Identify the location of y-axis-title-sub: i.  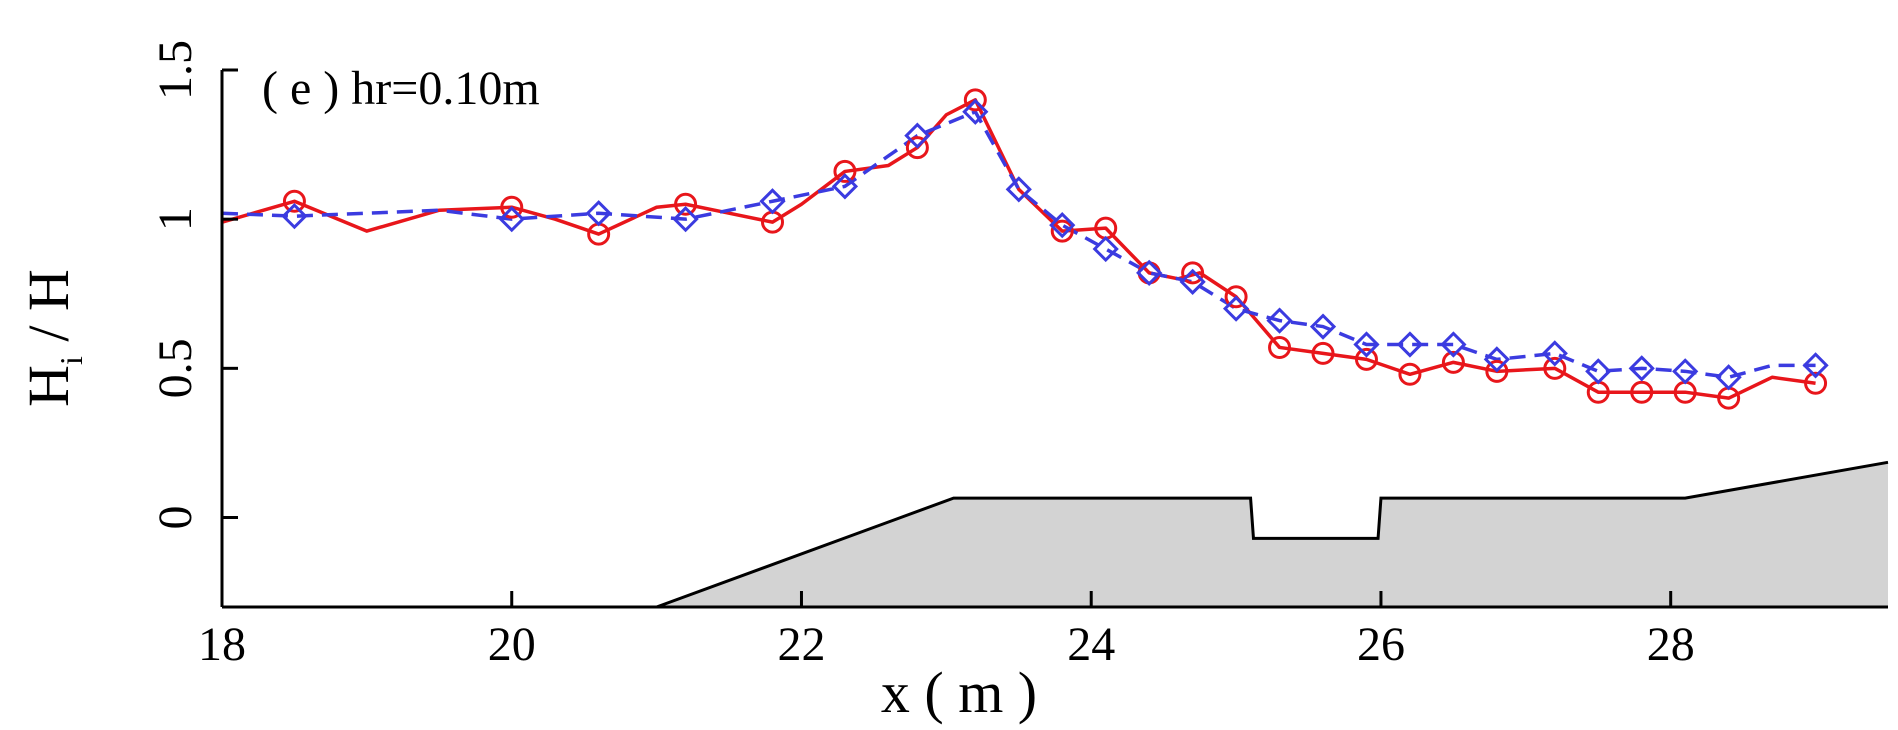
(71, 360).